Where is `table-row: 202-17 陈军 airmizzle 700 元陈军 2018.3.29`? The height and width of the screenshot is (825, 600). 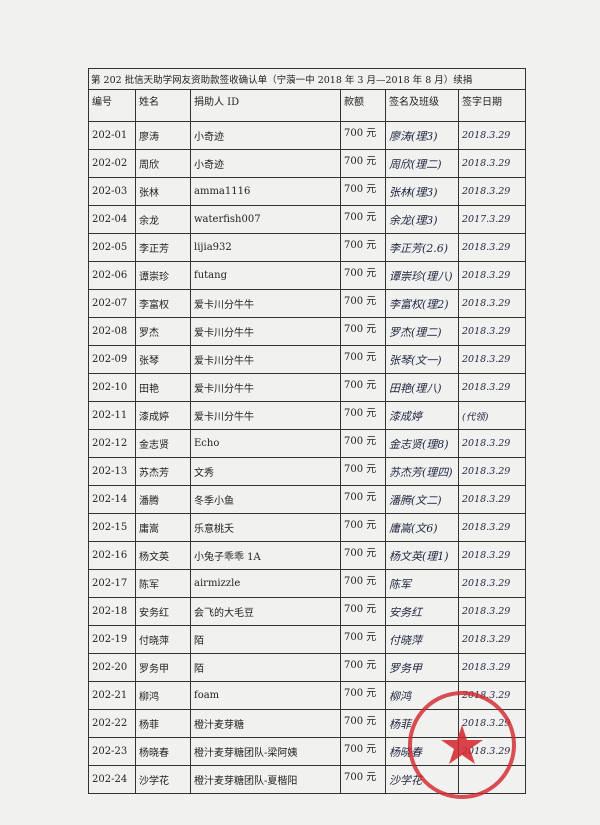
table-row: 202-17 陈军 airmizzle 700 元陈军 2018.3.29 is located at coordinates (307, 583).